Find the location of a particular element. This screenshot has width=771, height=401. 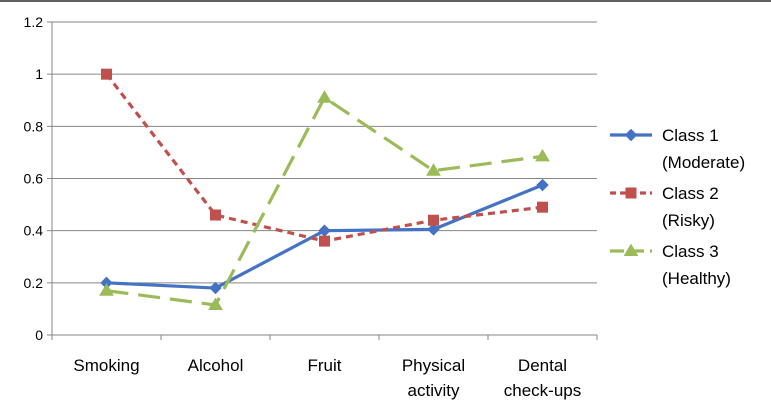

y-tick-label: 1 is located at coordinates (39, 74).